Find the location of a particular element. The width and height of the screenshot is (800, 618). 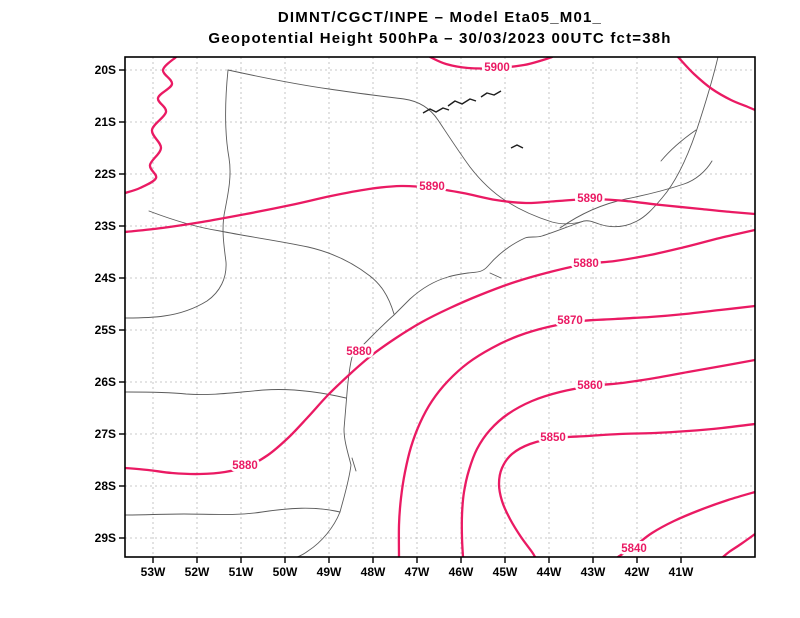

x-tick-label: 51W is located at coordinates (241, 572).